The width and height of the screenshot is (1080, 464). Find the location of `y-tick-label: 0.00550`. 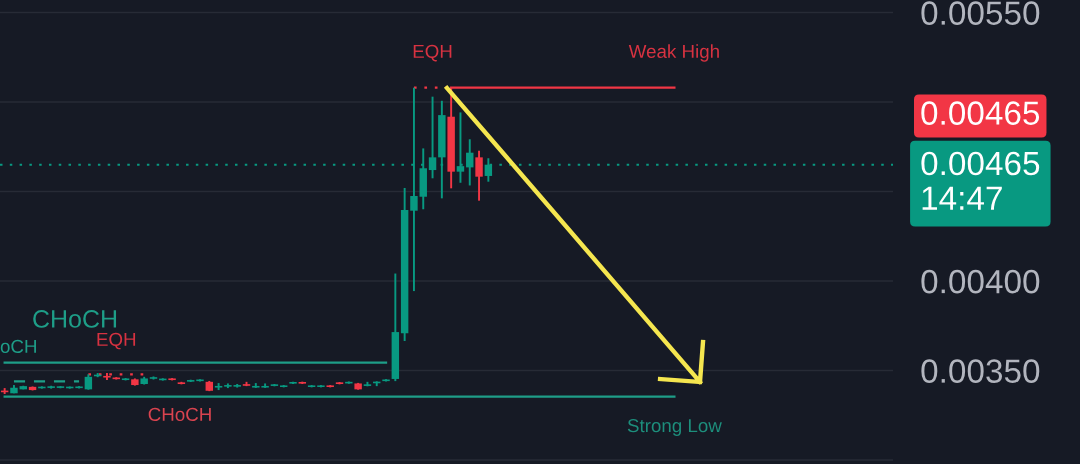

y-tick-label: 0.00550 is located at coordinates (980, 13).